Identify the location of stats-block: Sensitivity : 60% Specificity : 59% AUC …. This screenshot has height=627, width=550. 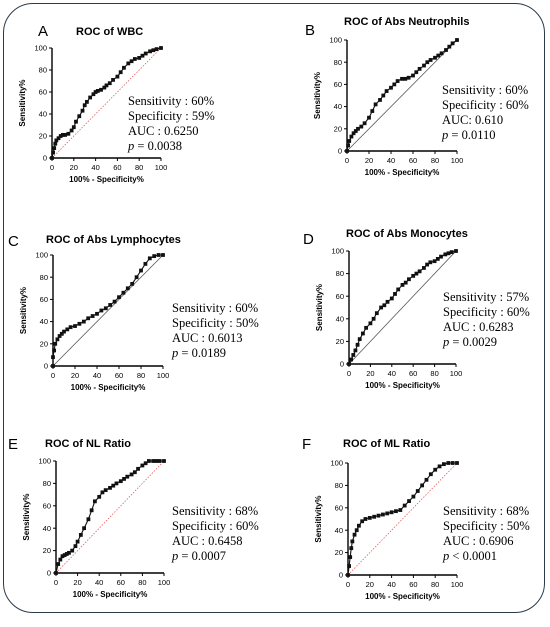
(171, 124).